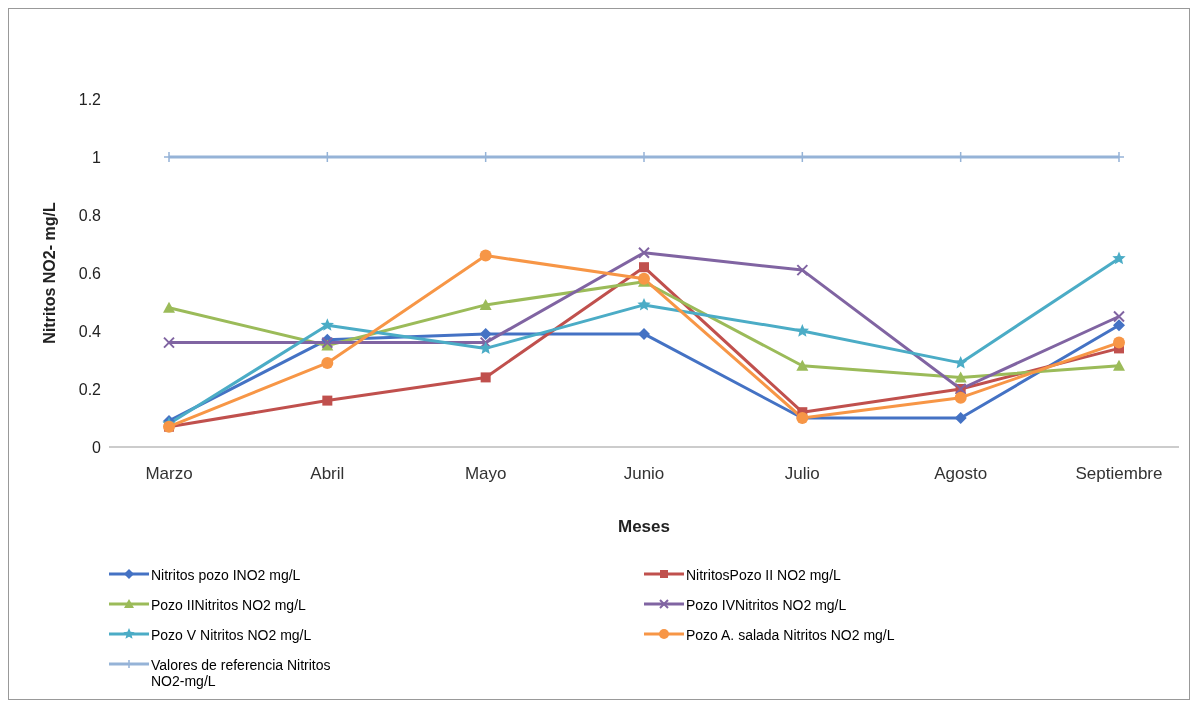 Image resolution: width=1200 pixels, height=711 pixels. I want to click on x-tick-label: Septiembre, so click(1119, 474).